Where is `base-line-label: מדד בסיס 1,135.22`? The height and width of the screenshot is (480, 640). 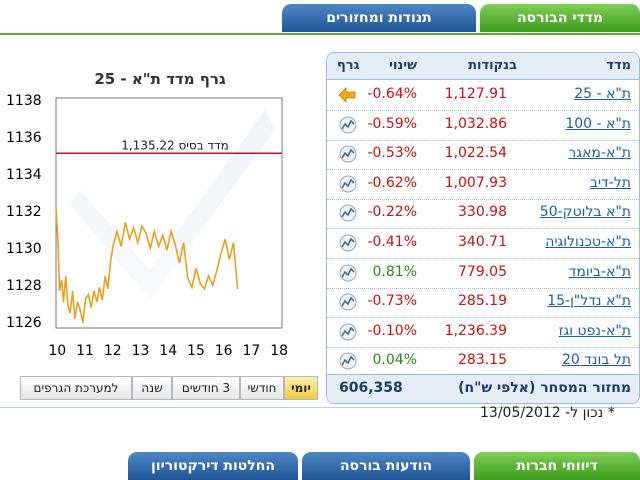 base-line-label: מדד בסיס 1,135.22 is located at coordinates (175, 145).